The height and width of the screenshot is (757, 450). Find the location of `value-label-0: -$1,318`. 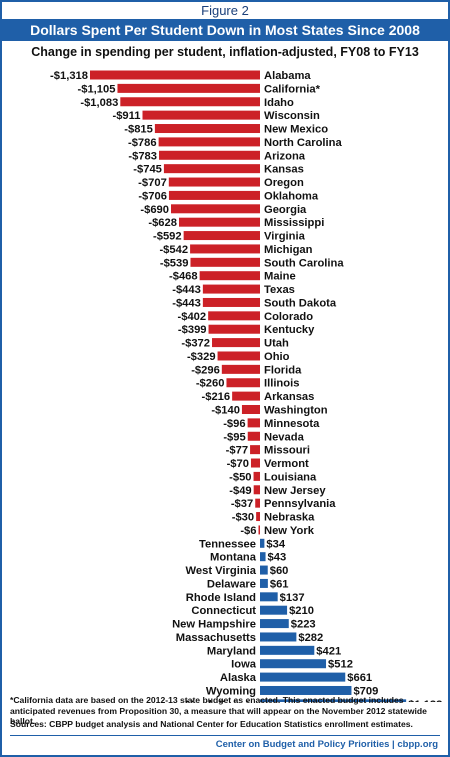

value-label-0: -$1,318 is located at coordinates (69, 76).